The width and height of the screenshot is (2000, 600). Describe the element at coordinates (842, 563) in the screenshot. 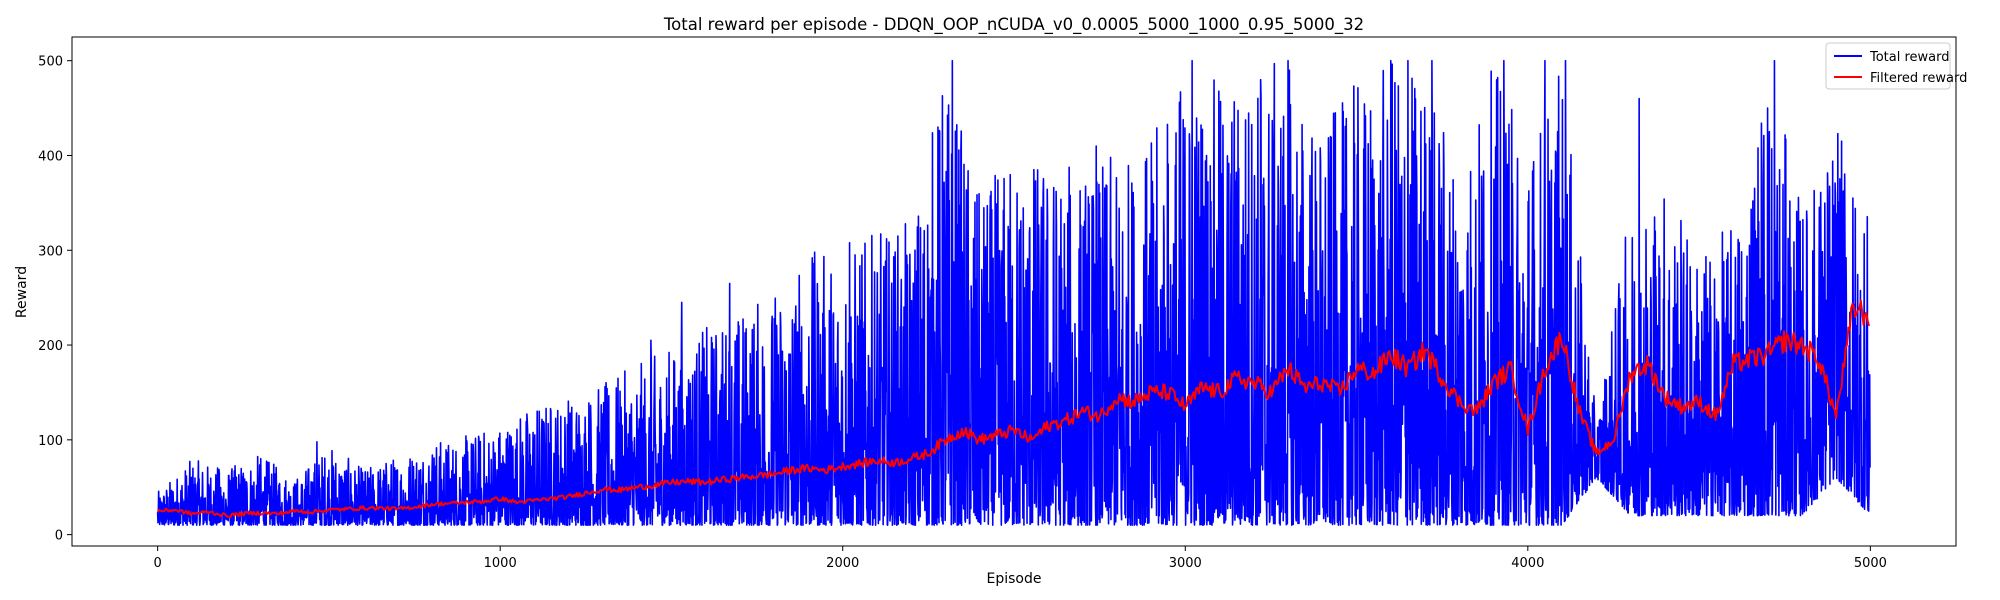

I see `x-tick-label: 2000` at that location.